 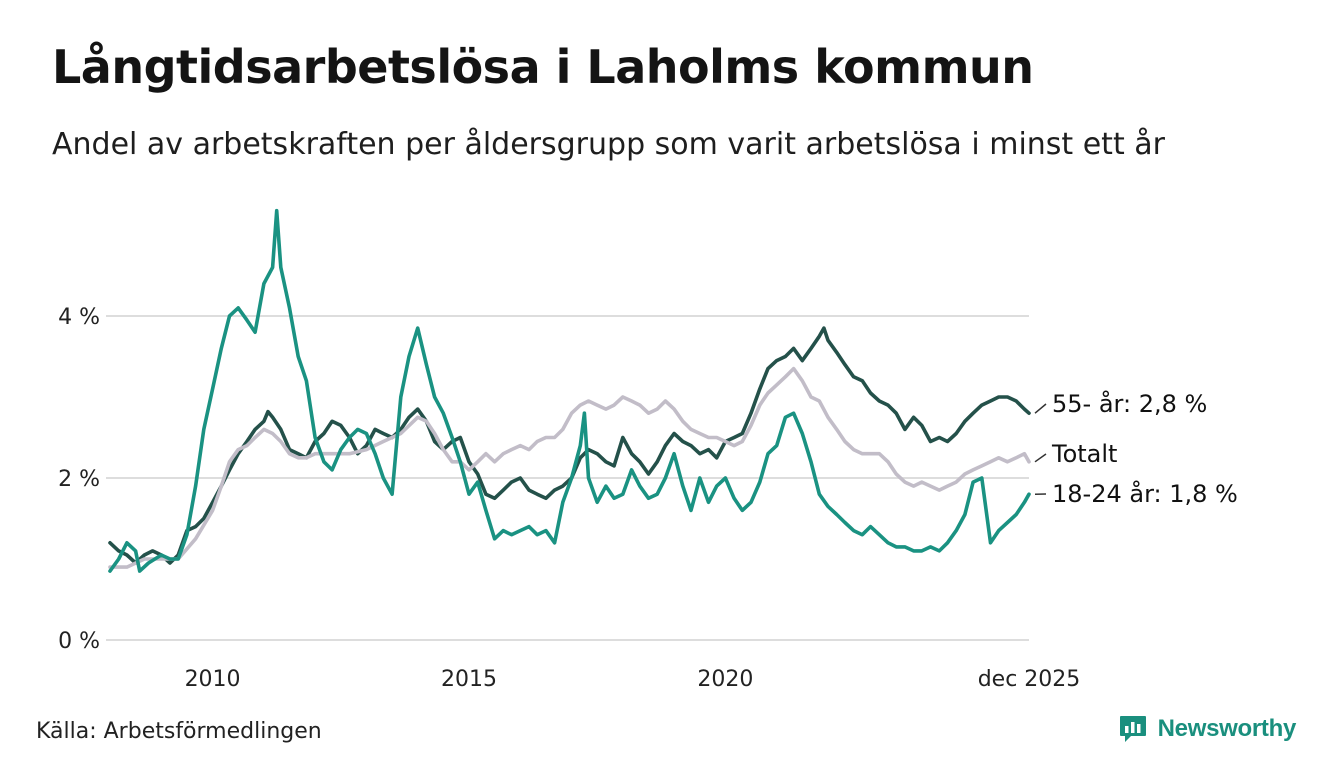 I want to click on end-label: Totalt, so click(x=1084, y=454).